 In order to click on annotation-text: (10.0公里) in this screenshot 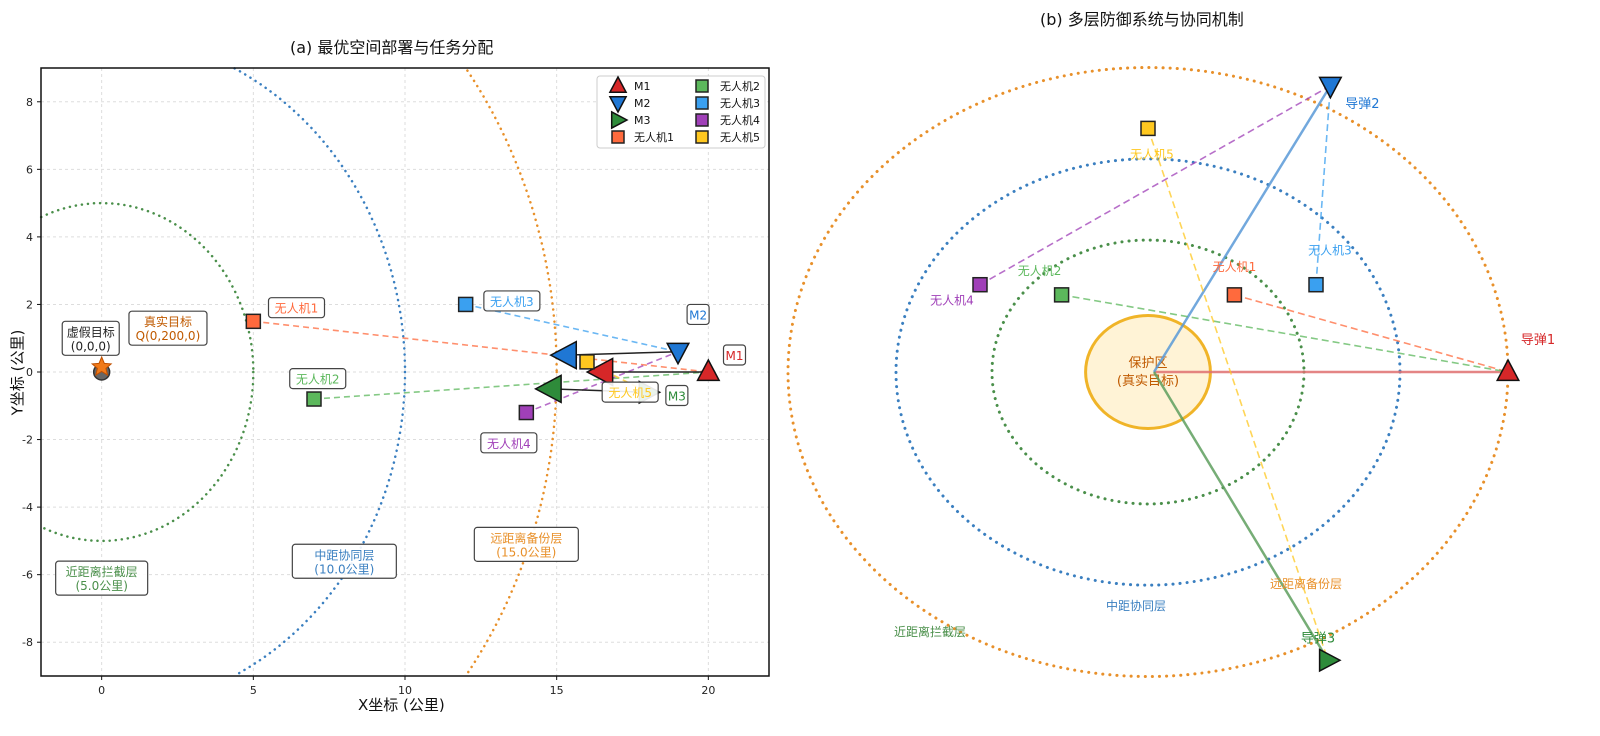, I will do `click(344, 569)`.